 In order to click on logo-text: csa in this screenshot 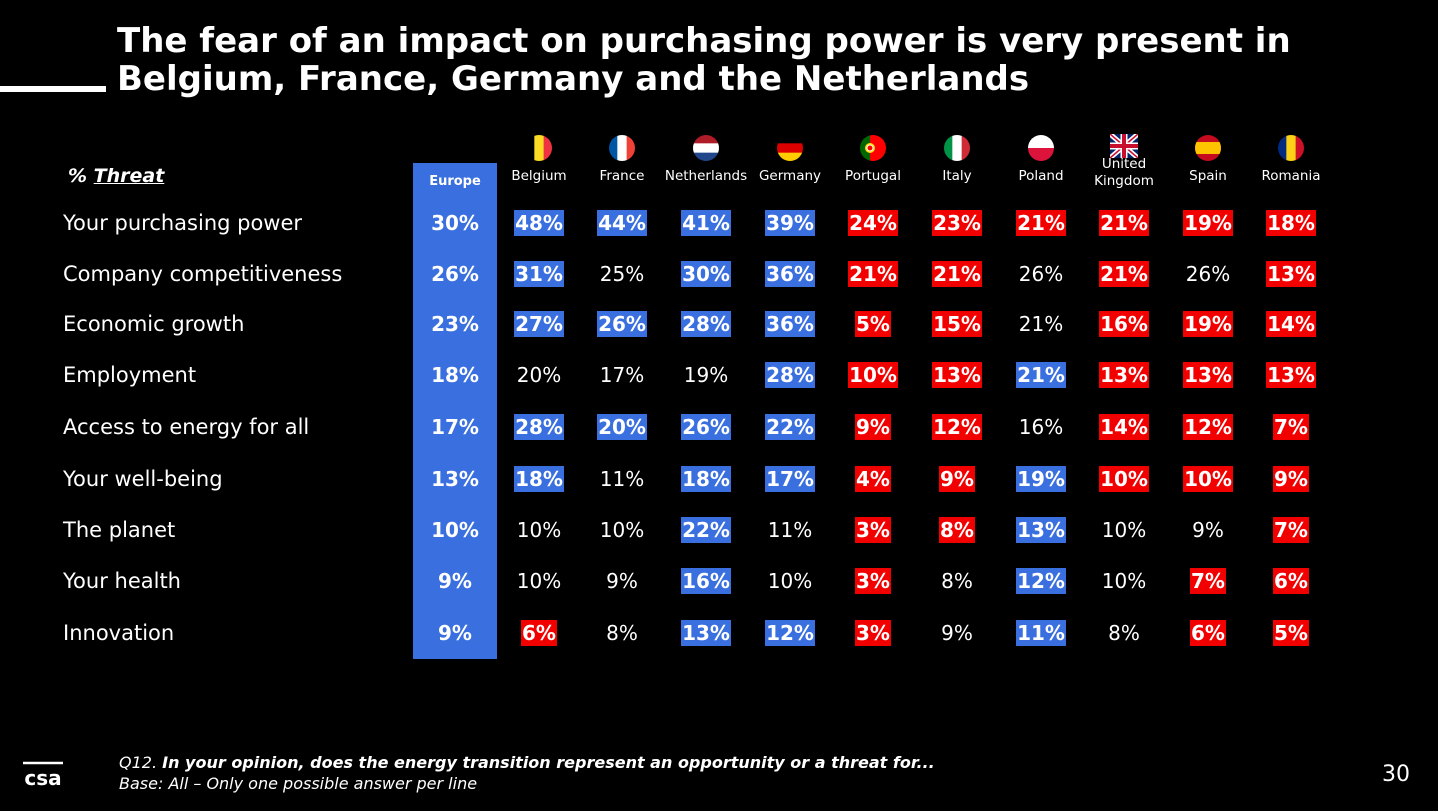, I will do `click(42, 778)`.